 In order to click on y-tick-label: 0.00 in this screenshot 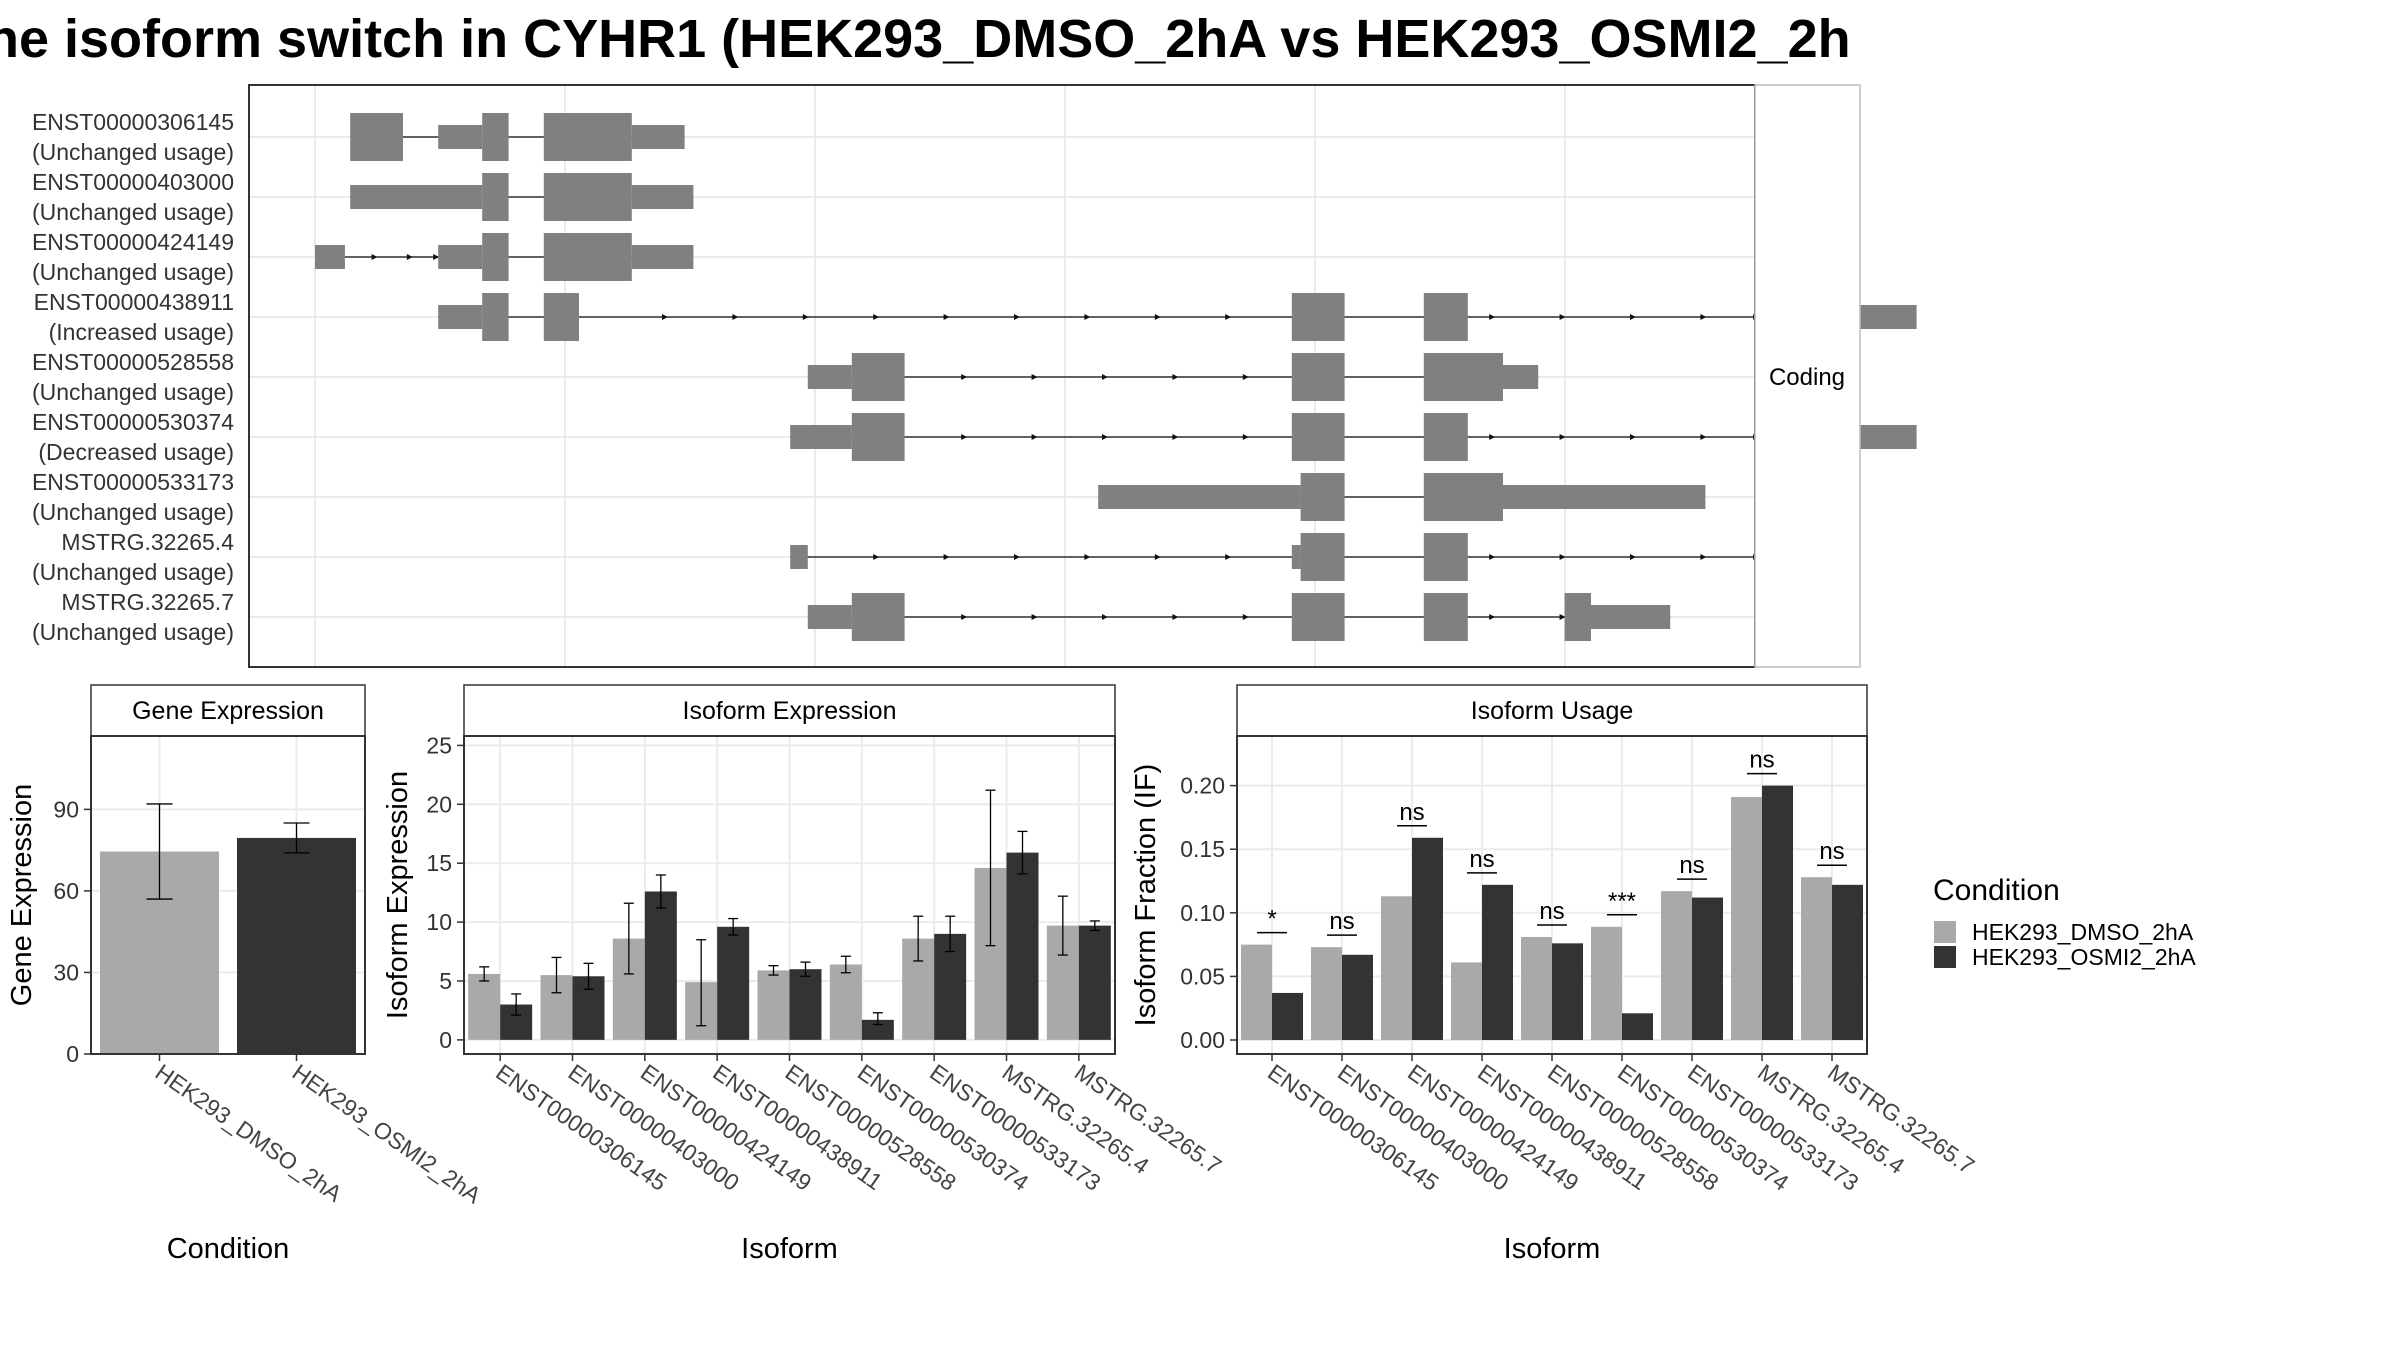, I will do `click(1202, 1040)`.